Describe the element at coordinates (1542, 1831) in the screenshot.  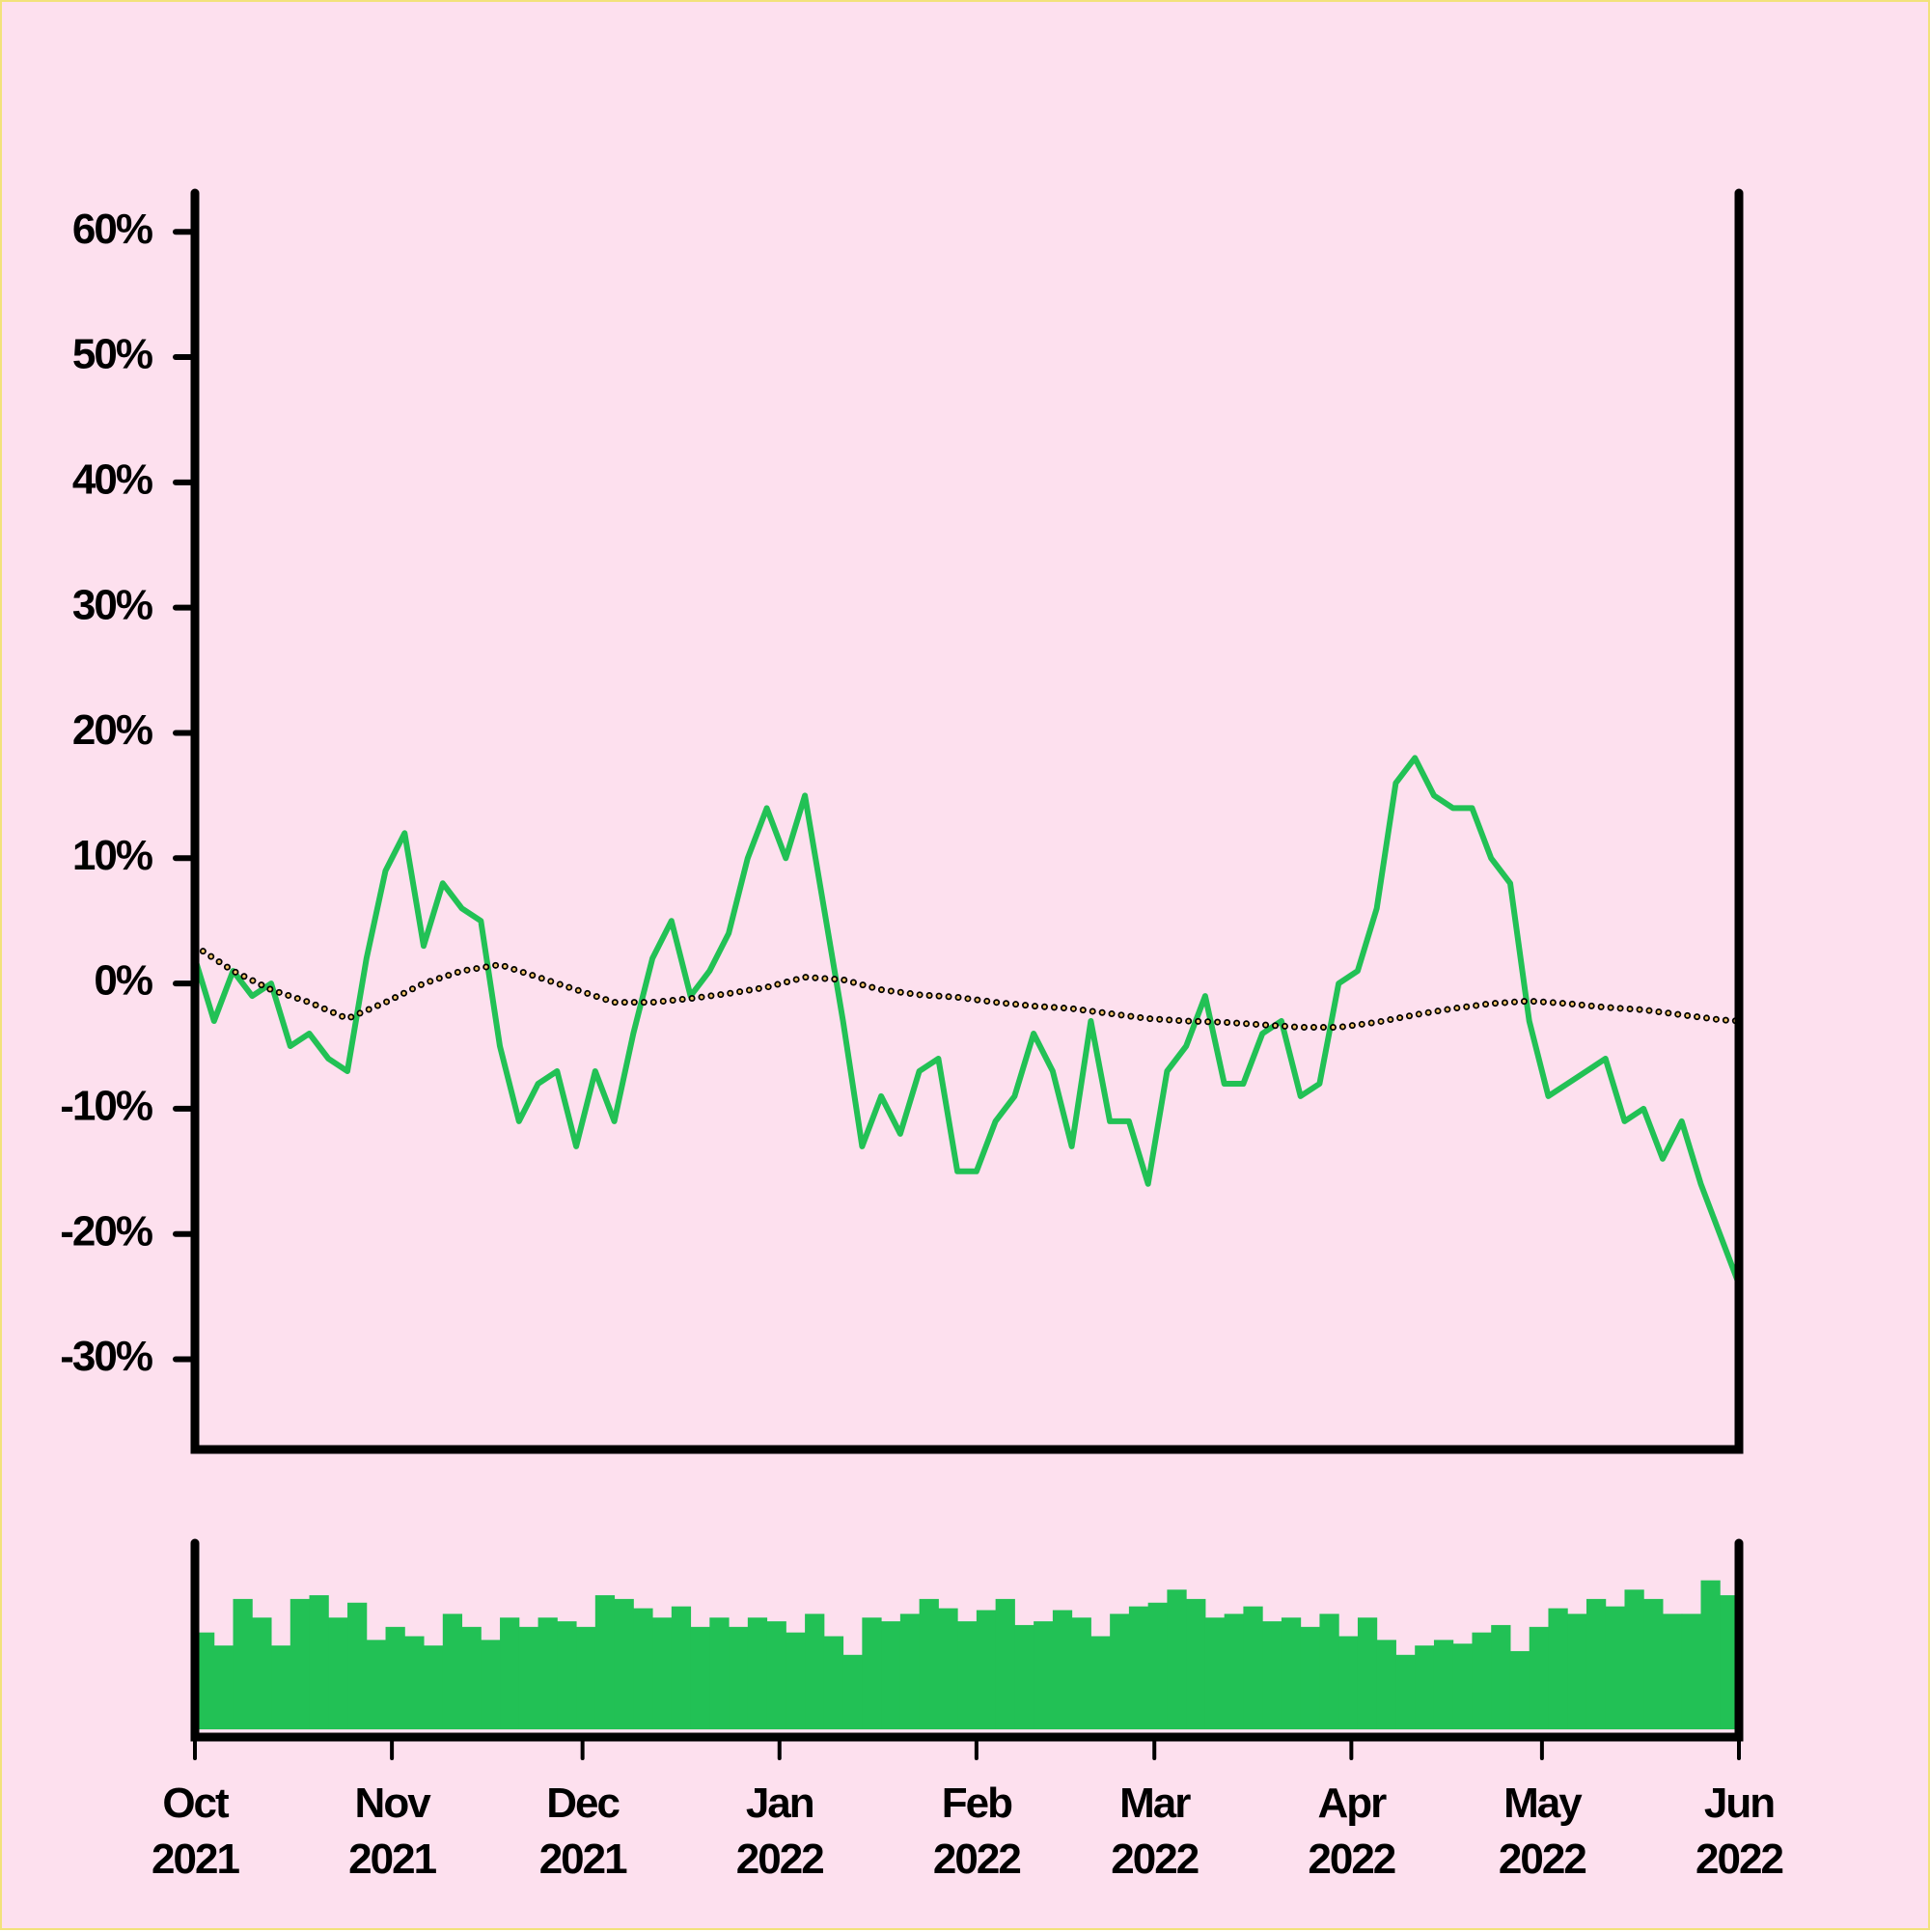
I see `x-tick-label: May 2022` at that location.